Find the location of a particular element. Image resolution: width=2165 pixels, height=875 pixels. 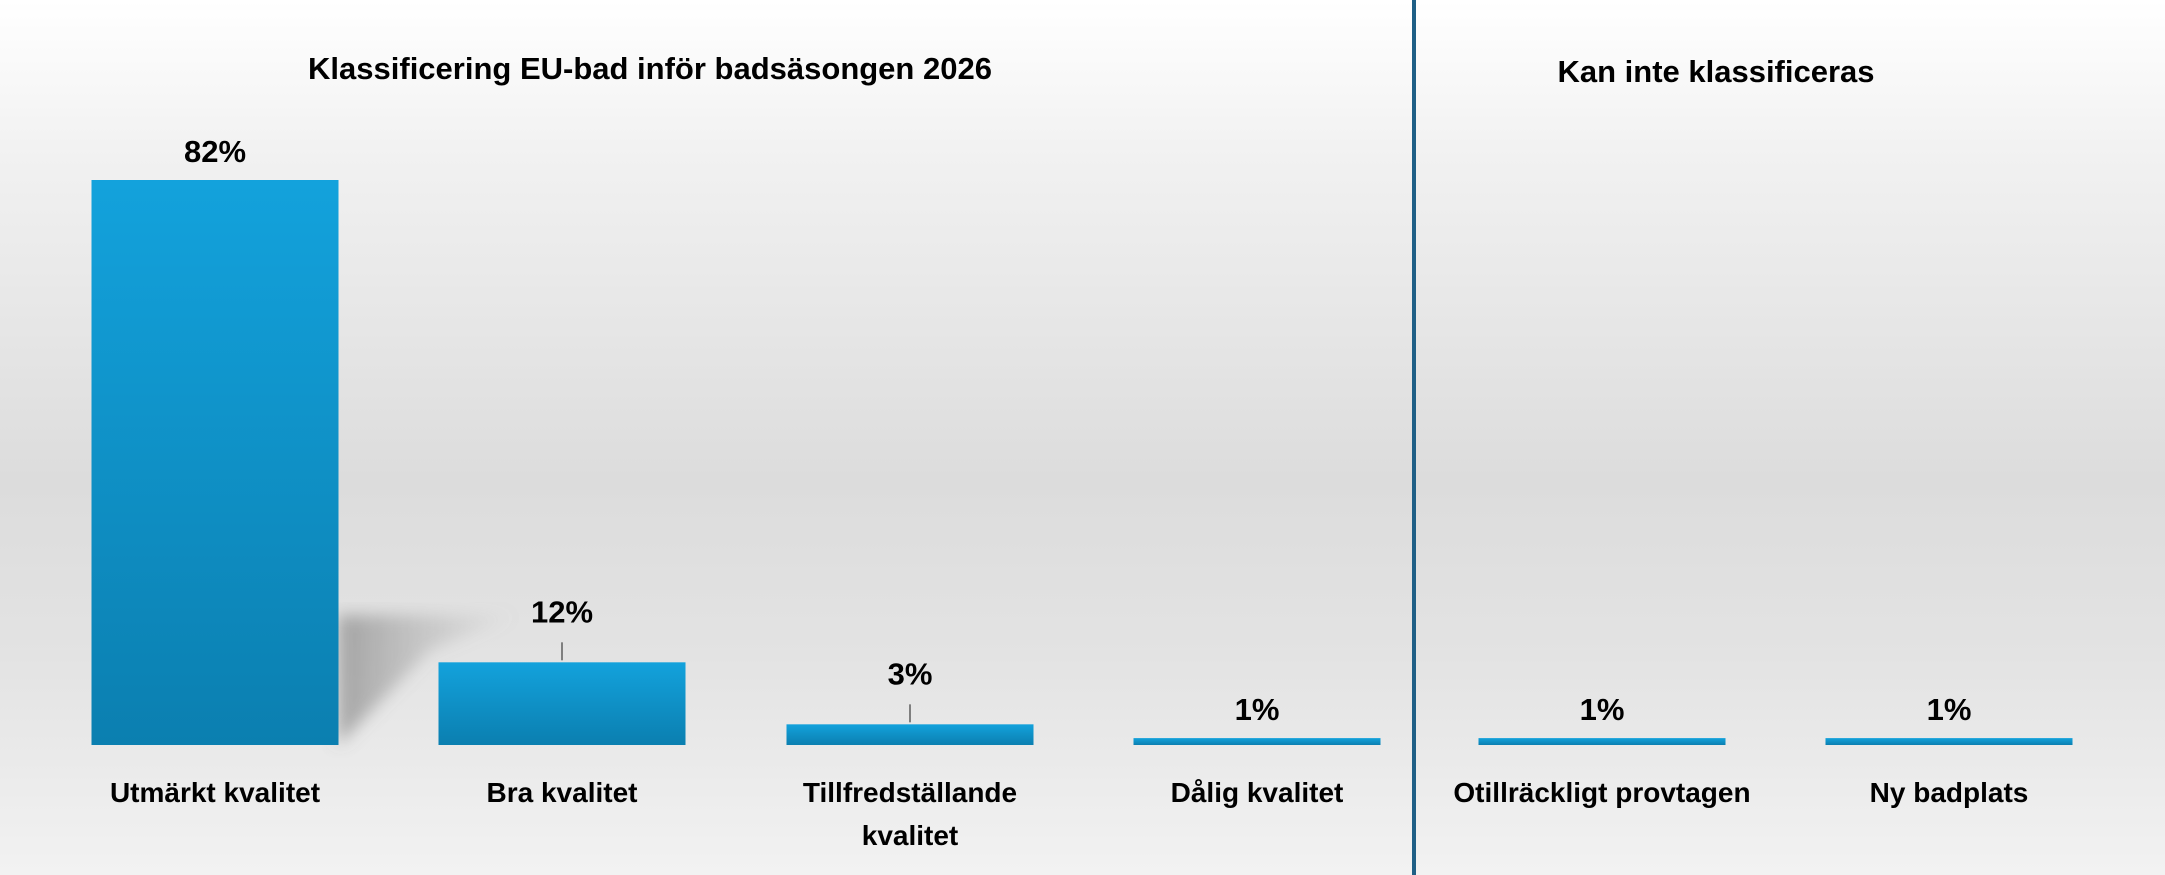

category-label: Otillräckligt provtagen is located at coordinates (1601, 792).